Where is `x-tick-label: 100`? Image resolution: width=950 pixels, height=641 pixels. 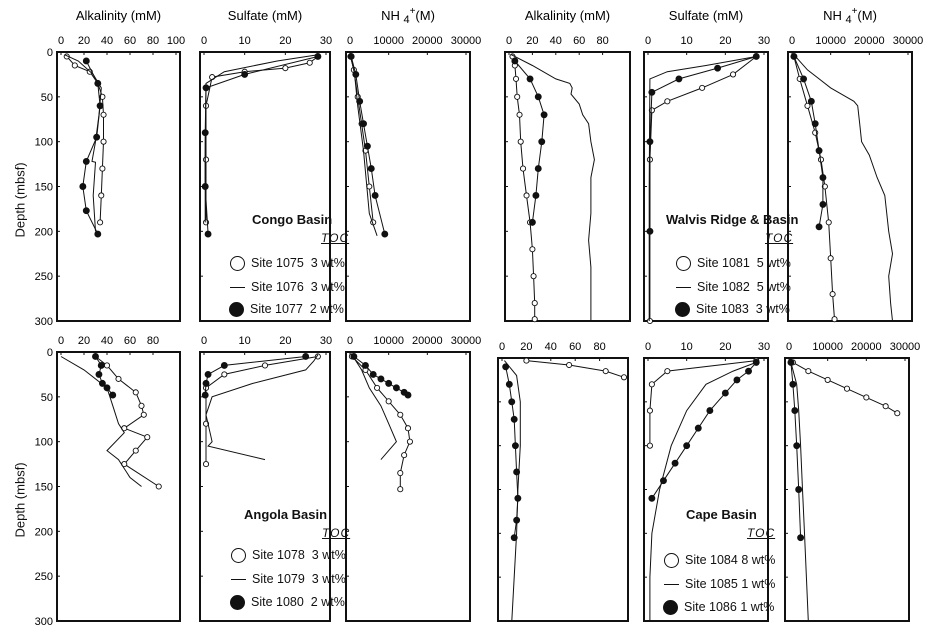 x-tick-label: 100 is located at coordinates (176, 41).